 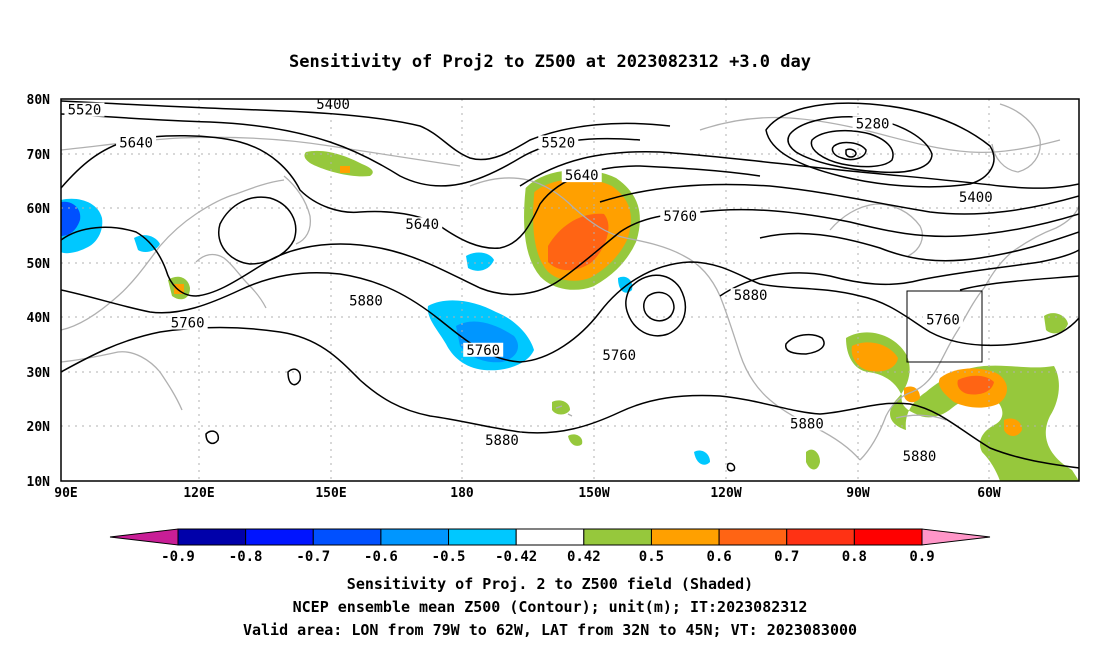 What do you see at coordinates (516, 557) in the screenshot?
I see `colorbar-label: -0.42` at bounding box center [516, 557].